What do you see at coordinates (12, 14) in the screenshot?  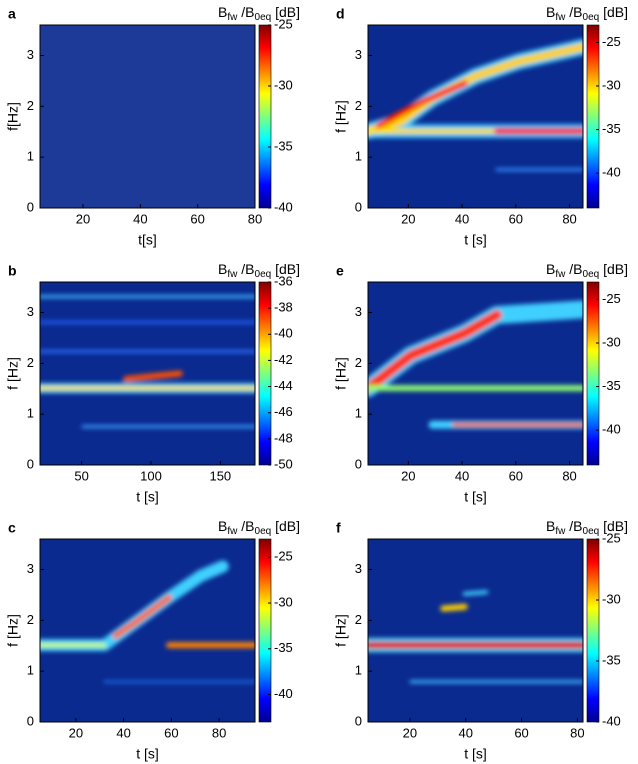 I see `panel-label: a` at bounding box center [12, 14].